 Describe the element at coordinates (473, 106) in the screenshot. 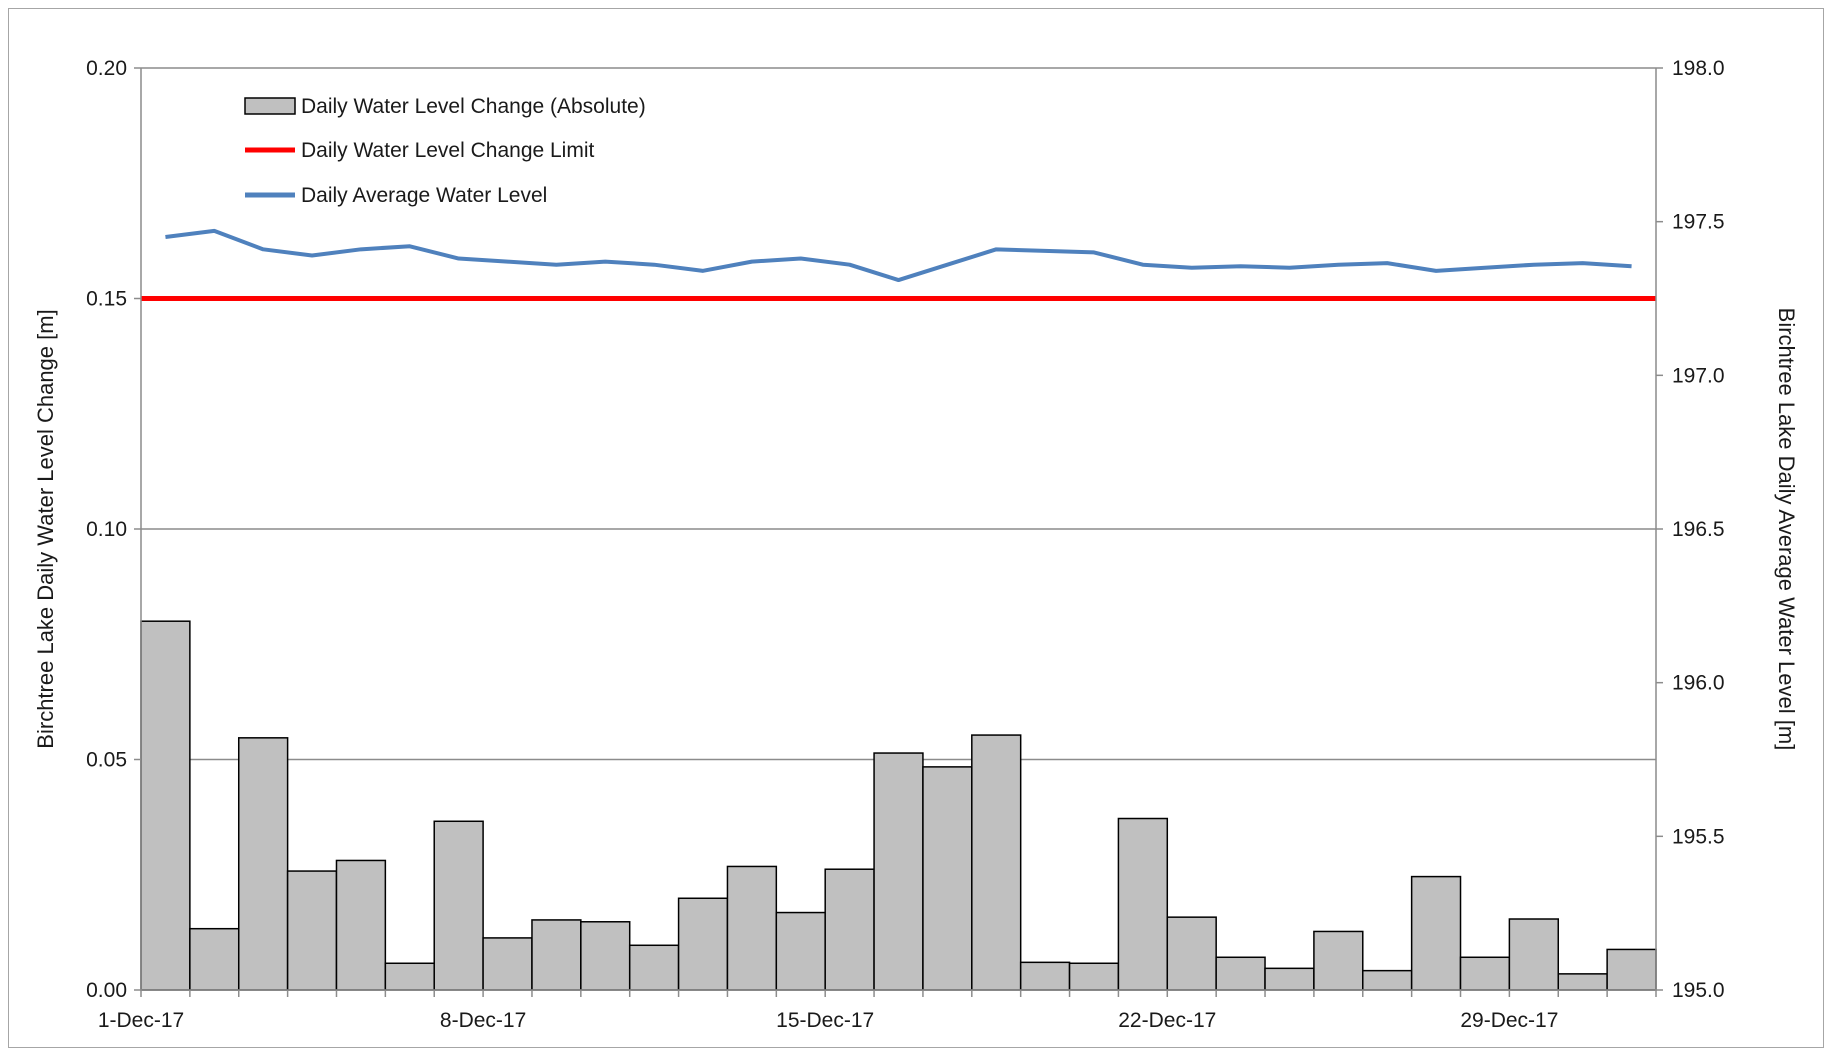

I see `legend-label: Daily Water Level Change (Absolute)` at that location.